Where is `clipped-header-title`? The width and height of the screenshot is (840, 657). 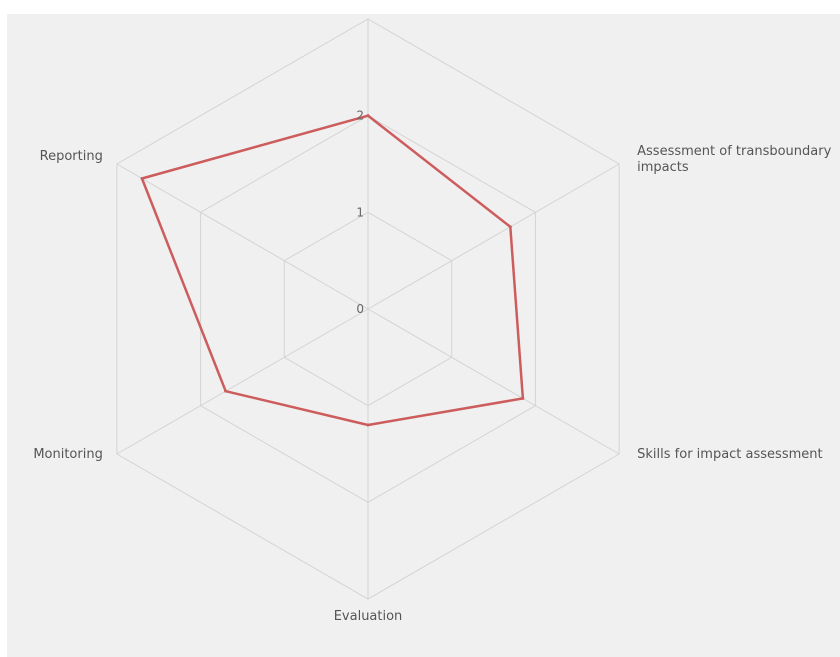
clipped-header-title is located at coordinates (420, 7).